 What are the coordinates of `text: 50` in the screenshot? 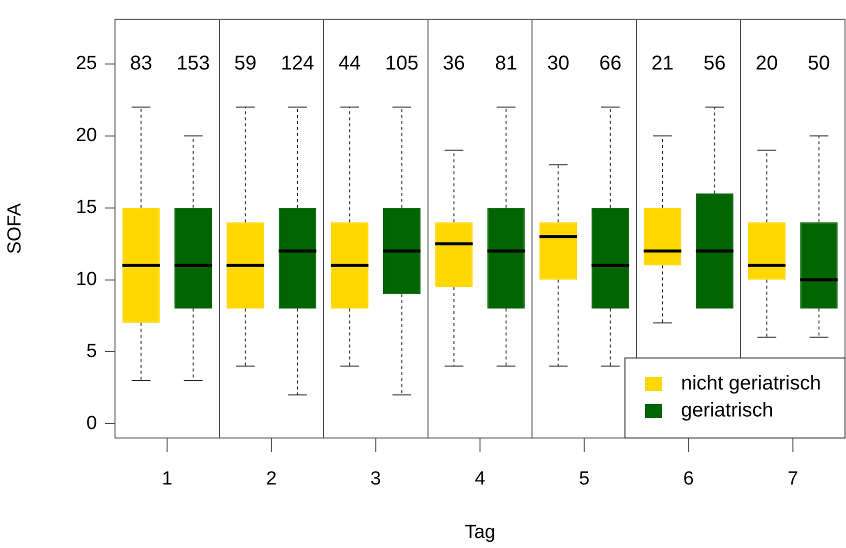 It's located at (819, 63).